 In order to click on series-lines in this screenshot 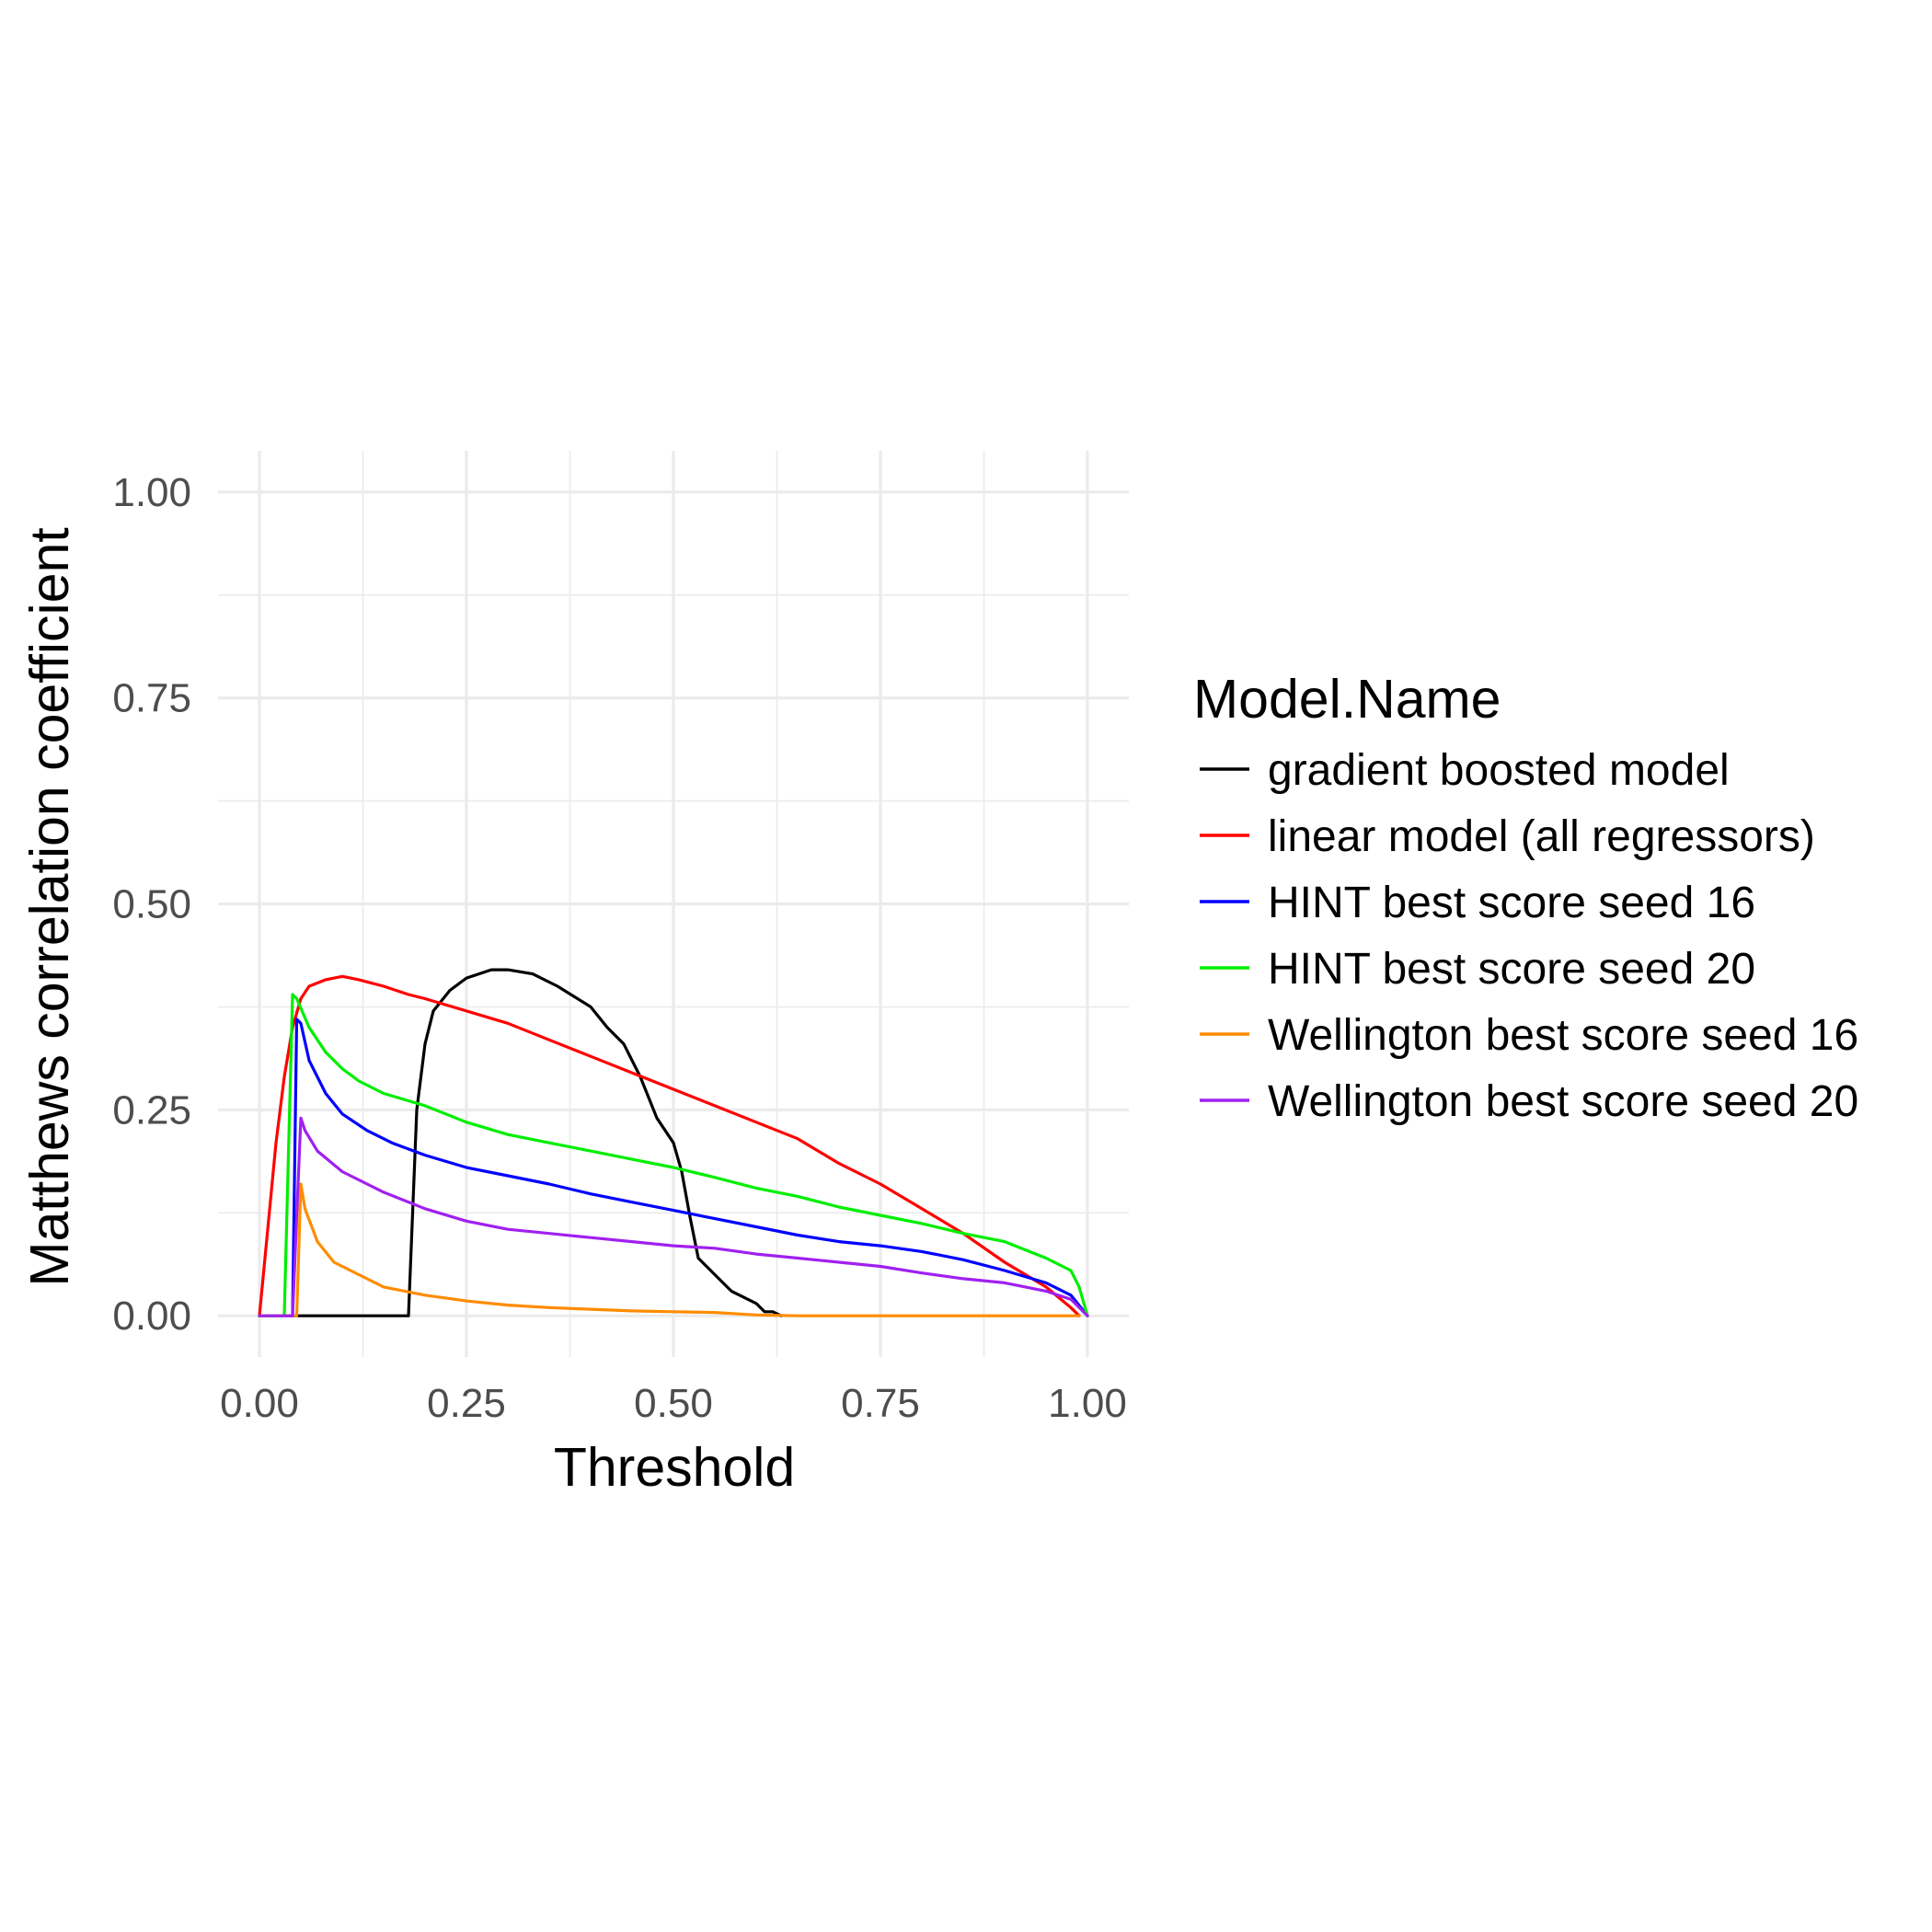, I will do `click(673, 1142)`.